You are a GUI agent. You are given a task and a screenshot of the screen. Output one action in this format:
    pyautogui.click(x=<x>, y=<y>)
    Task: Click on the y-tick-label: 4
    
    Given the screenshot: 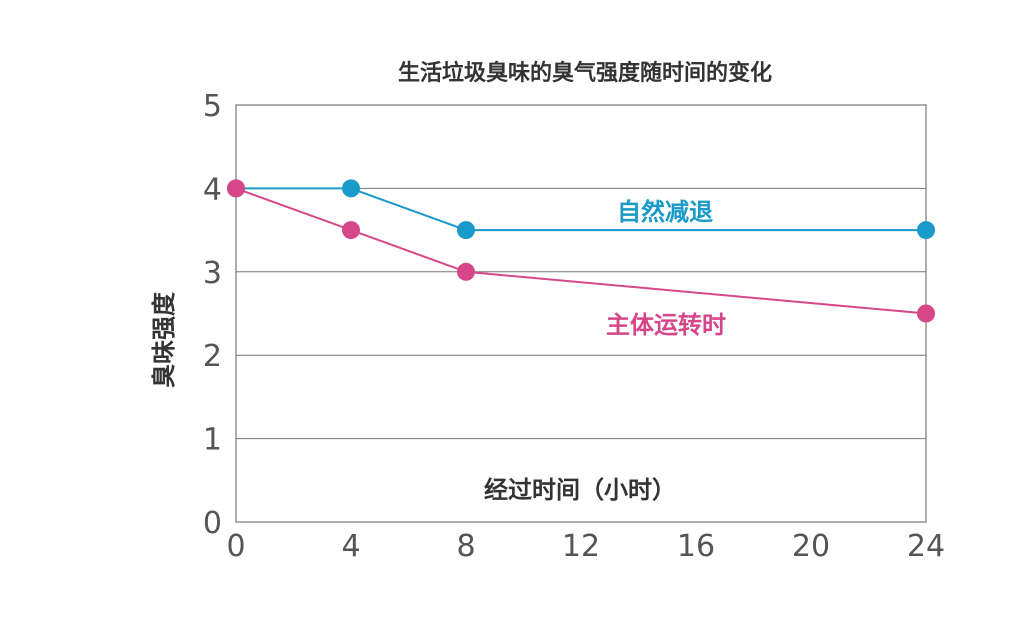 What is the action you would take?
    pyautogui.click(x=212, y=189)
    